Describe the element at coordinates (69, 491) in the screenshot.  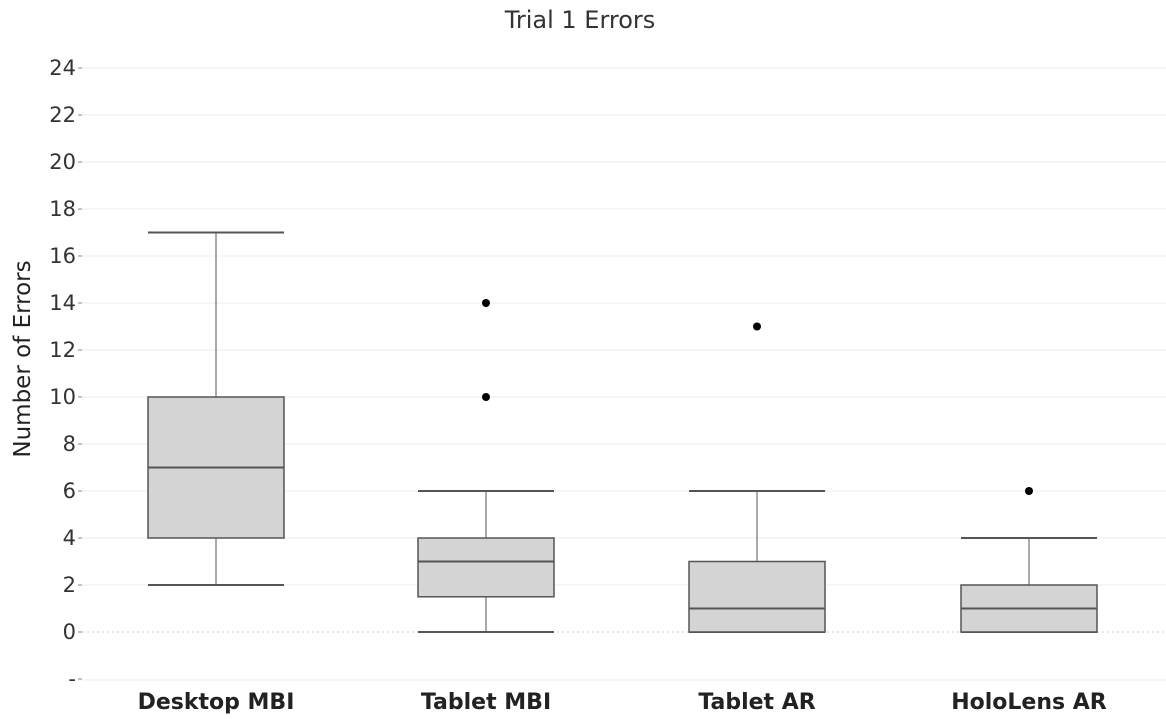
I see `y-tick-label: 6` at that location.